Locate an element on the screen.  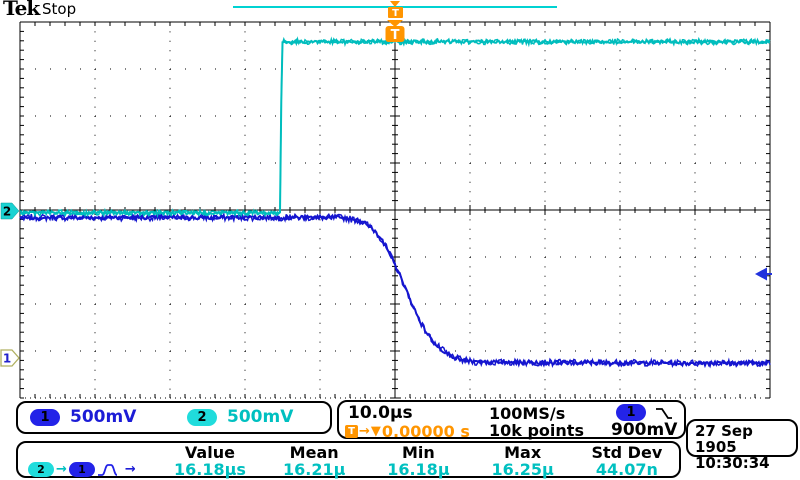
measurement-header-row: Value Mean Min Max Std Dev is located at coordinates (348, 452).